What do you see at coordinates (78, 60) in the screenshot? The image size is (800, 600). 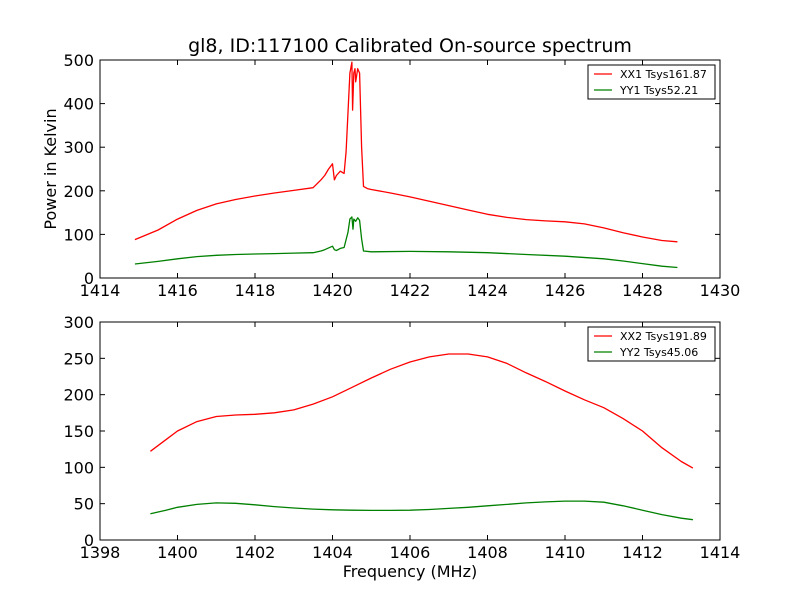 I see `y-tick-label: 500` at bounding box center [78, 60].